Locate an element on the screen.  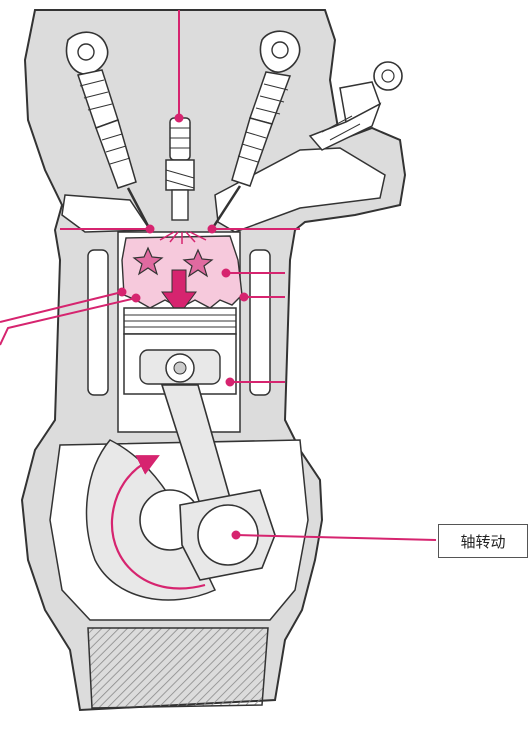
water-jacket-left is located at coordinates (98, 322).